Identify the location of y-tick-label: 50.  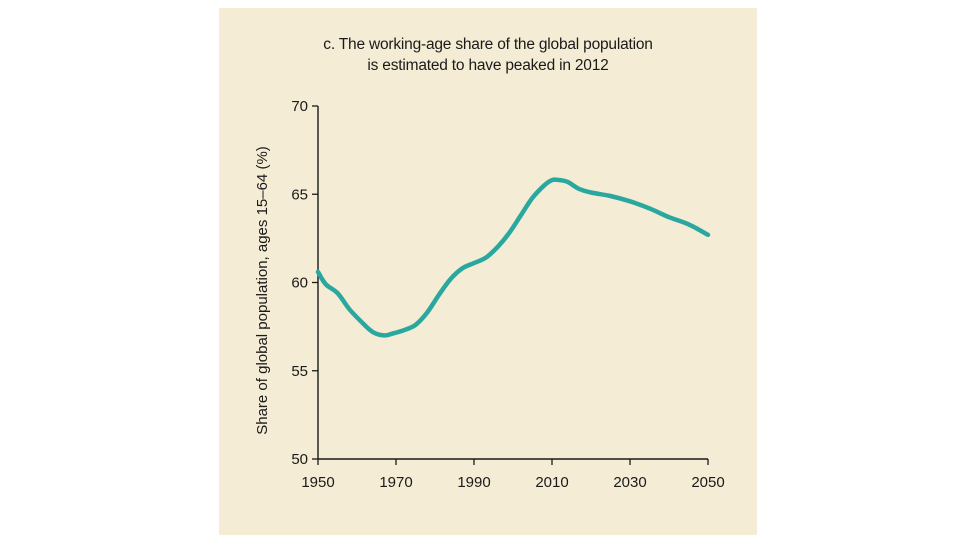
(299, 459).